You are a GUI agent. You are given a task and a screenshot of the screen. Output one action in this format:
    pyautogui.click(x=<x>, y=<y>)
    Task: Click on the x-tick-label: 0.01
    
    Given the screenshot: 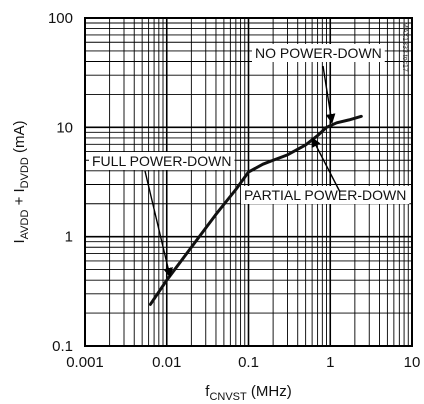 What is the action you would take?
    pyautogui.click(x=166, y=362)
    